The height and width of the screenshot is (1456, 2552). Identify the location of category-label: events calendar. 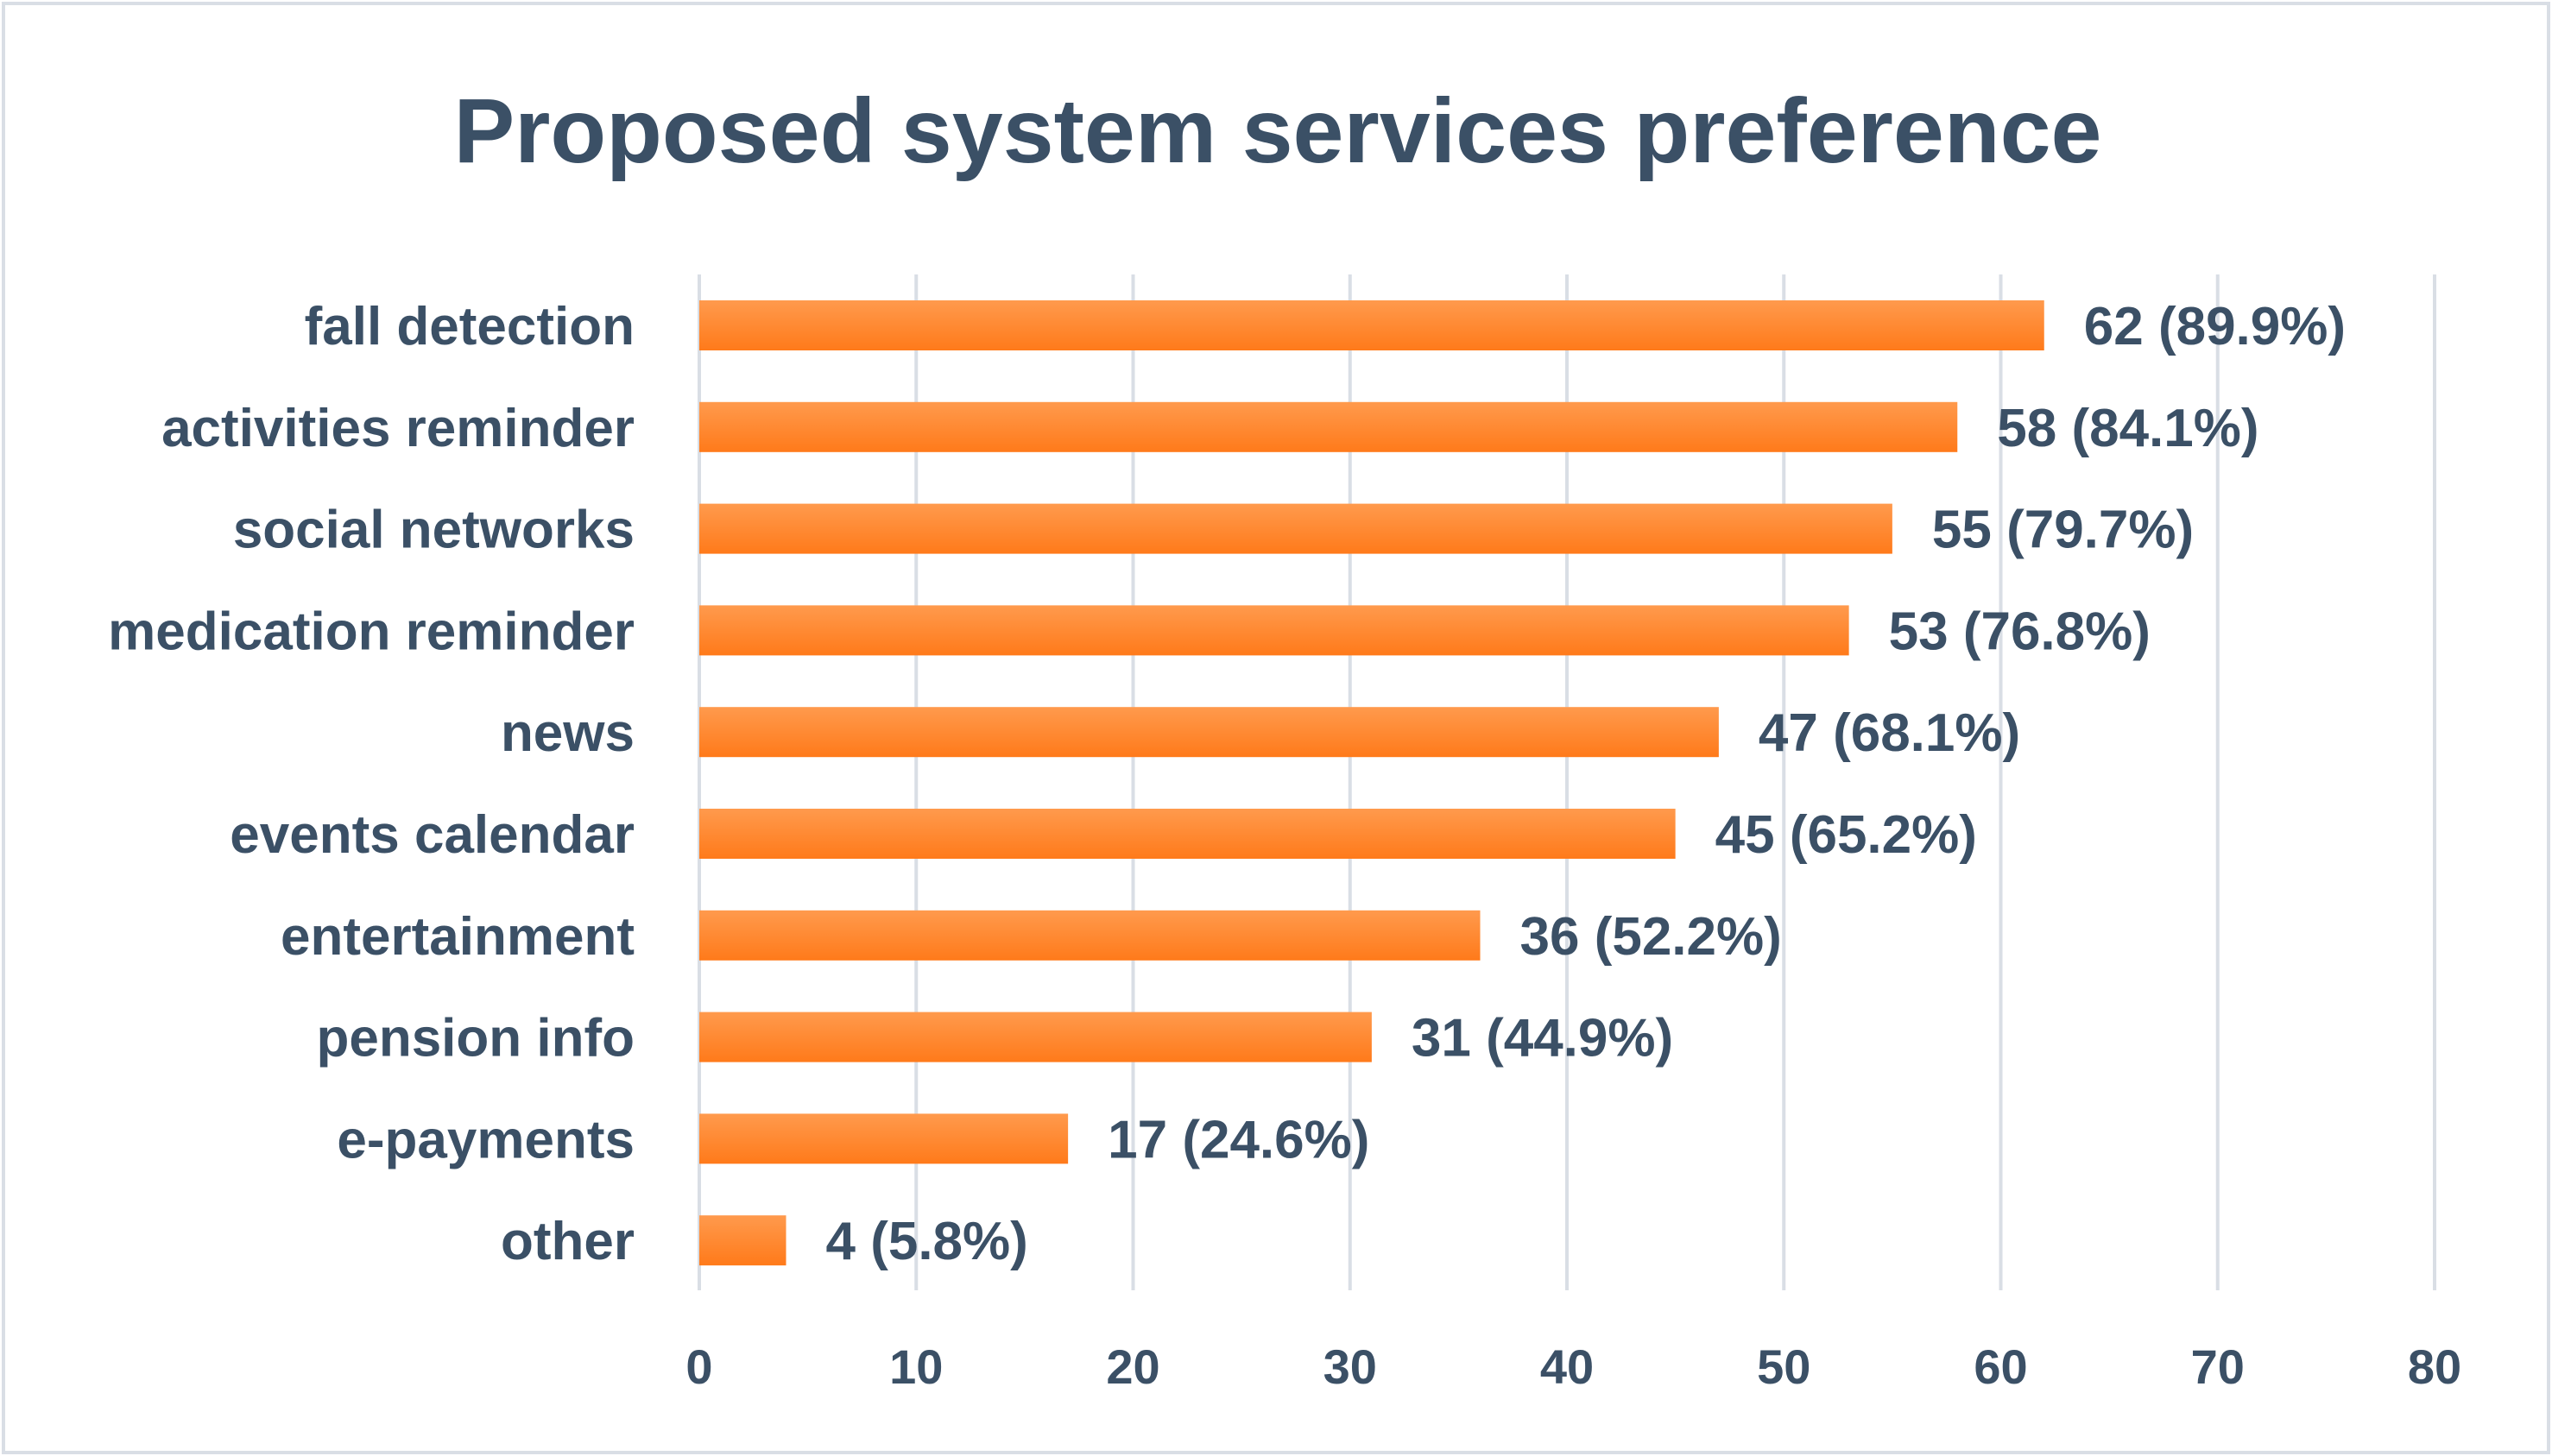
(433, 835).